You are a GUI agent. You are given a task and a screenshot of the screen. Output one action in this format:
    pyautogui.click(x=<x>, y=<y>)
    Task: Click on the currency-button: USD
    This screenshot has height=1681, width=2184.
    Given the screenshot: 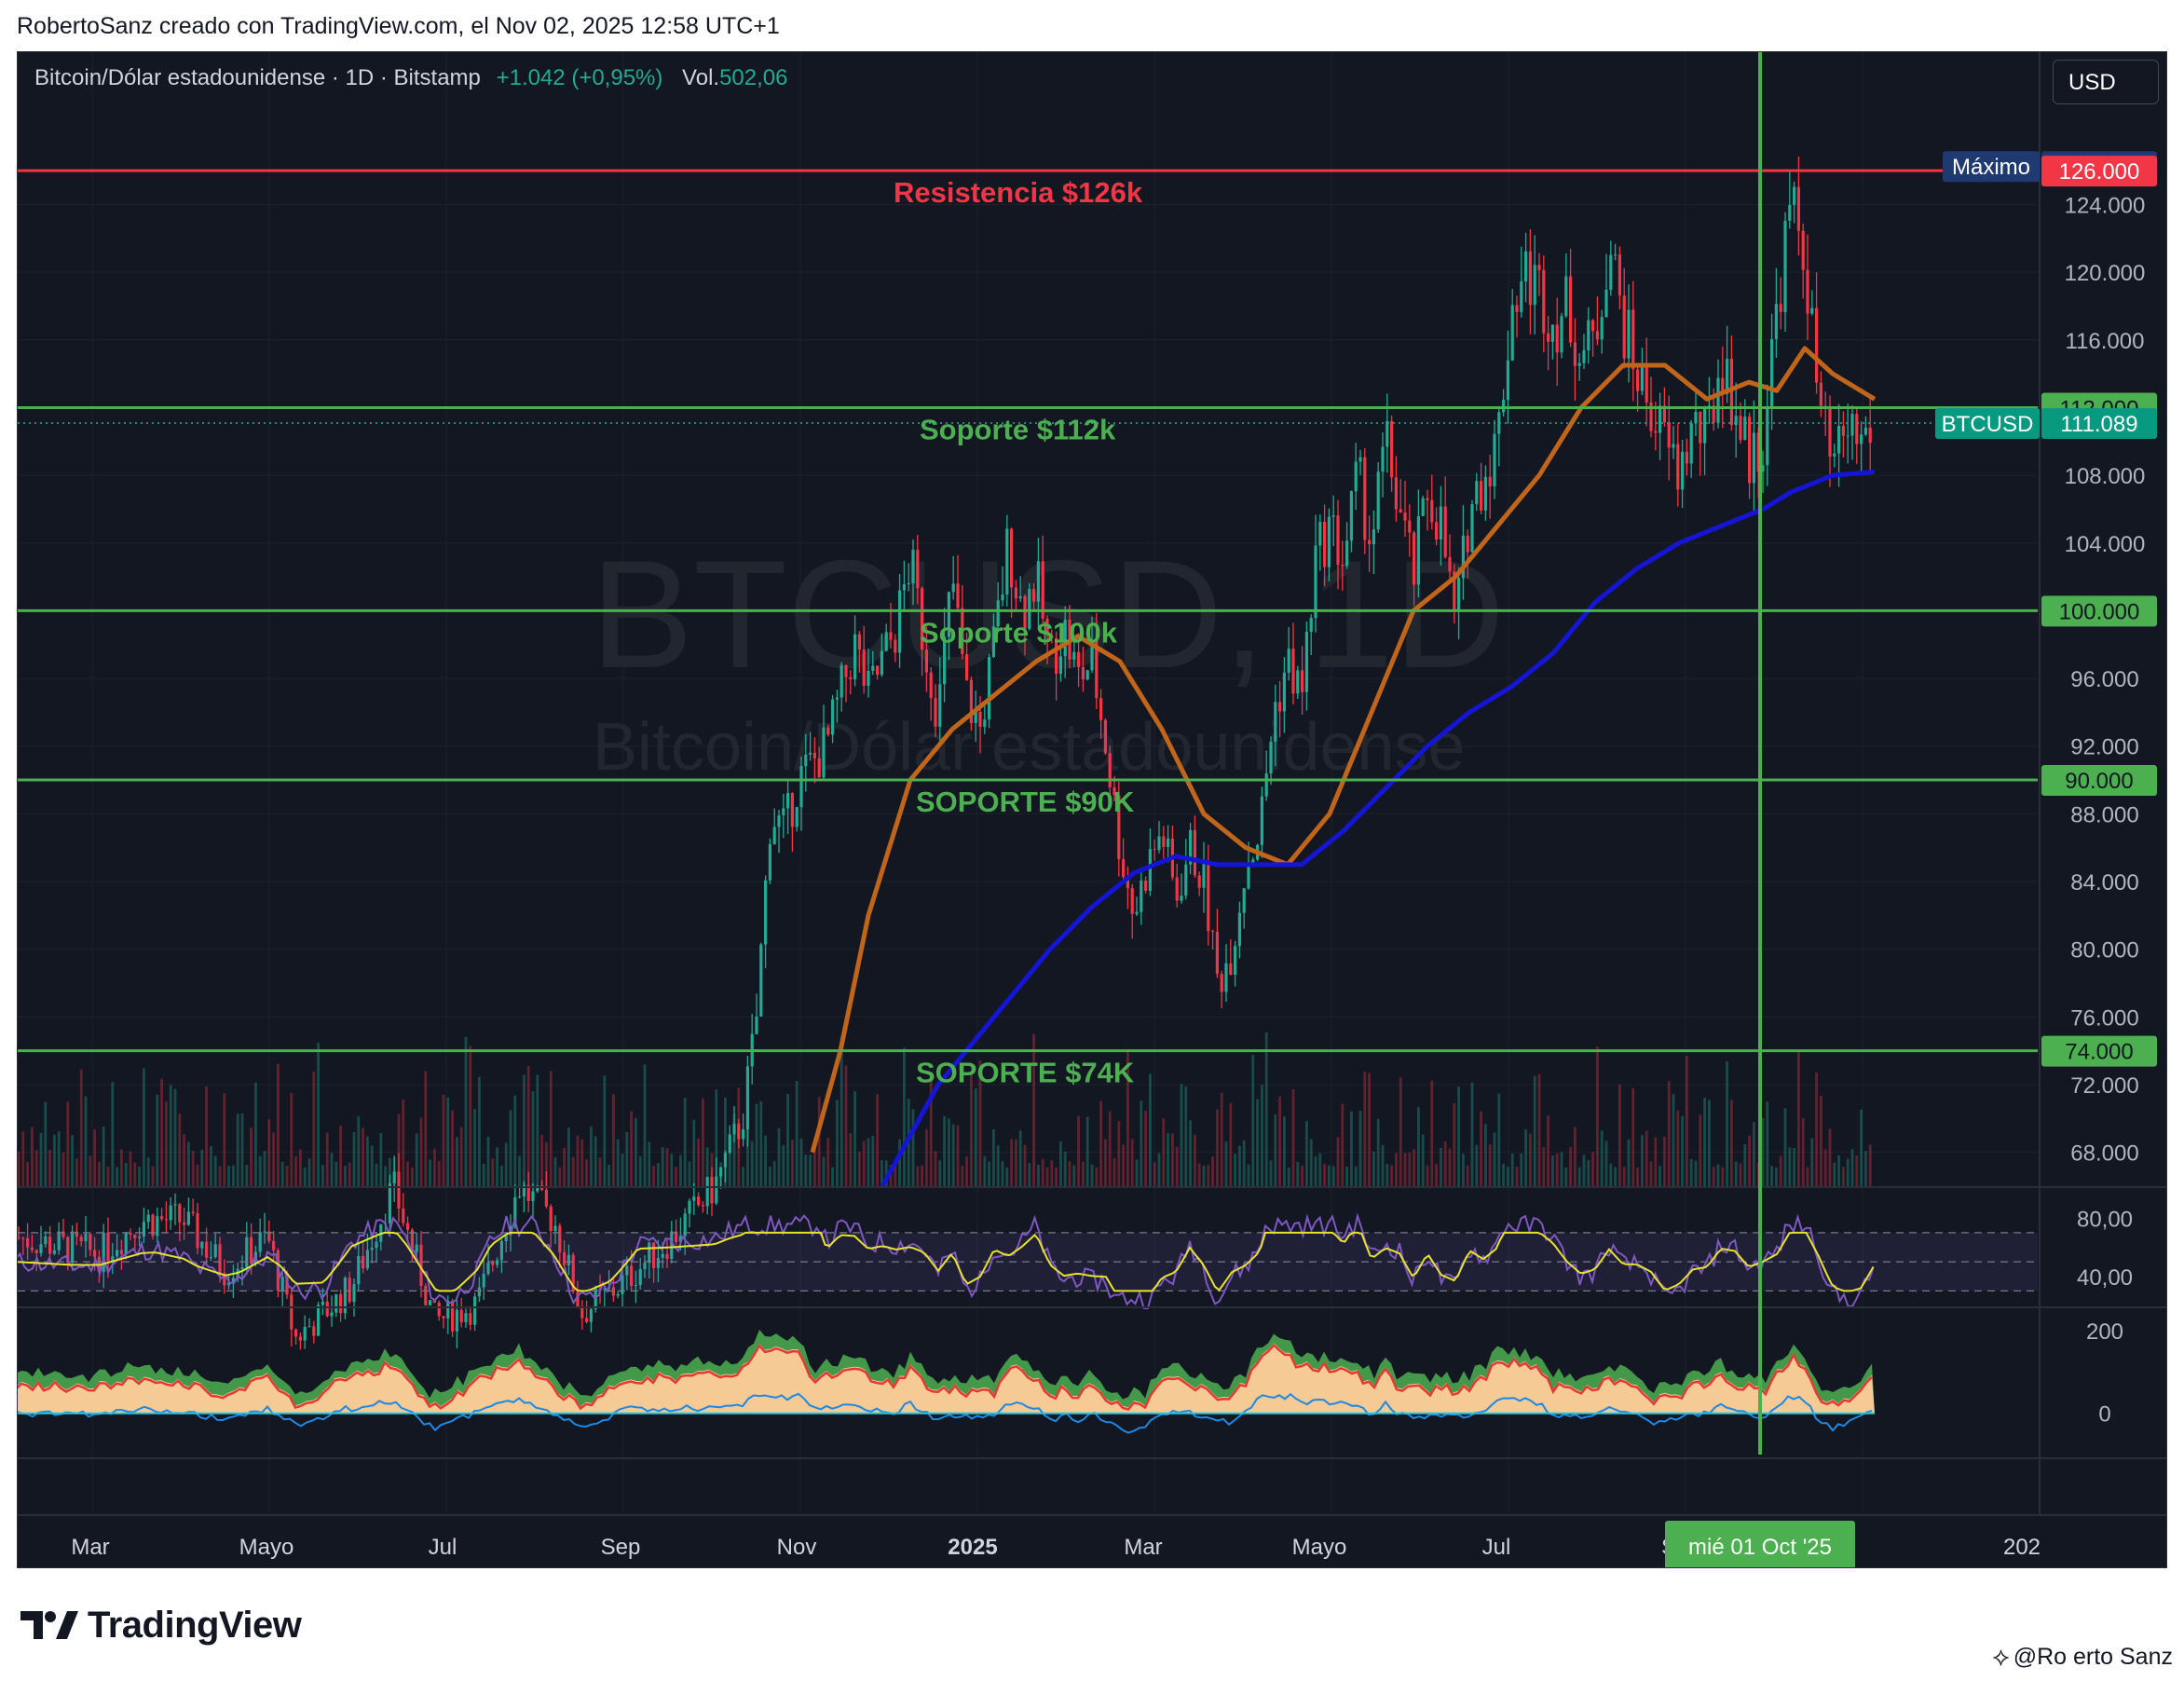 What is the action you would take?
    pyautogui.click(x=2106, y=82)
    